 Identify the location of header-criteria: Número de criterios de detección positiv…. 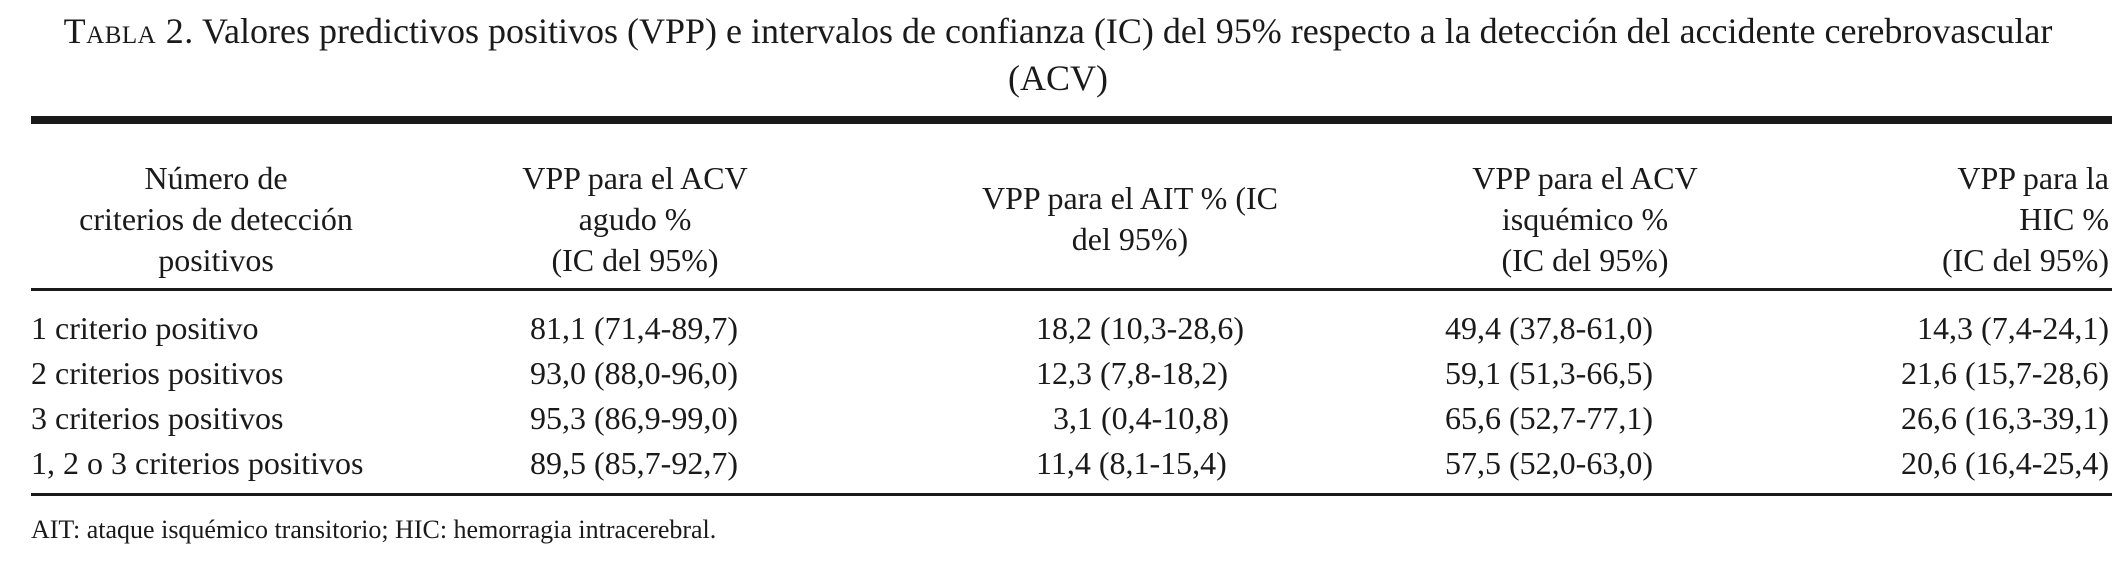
(216, 218).